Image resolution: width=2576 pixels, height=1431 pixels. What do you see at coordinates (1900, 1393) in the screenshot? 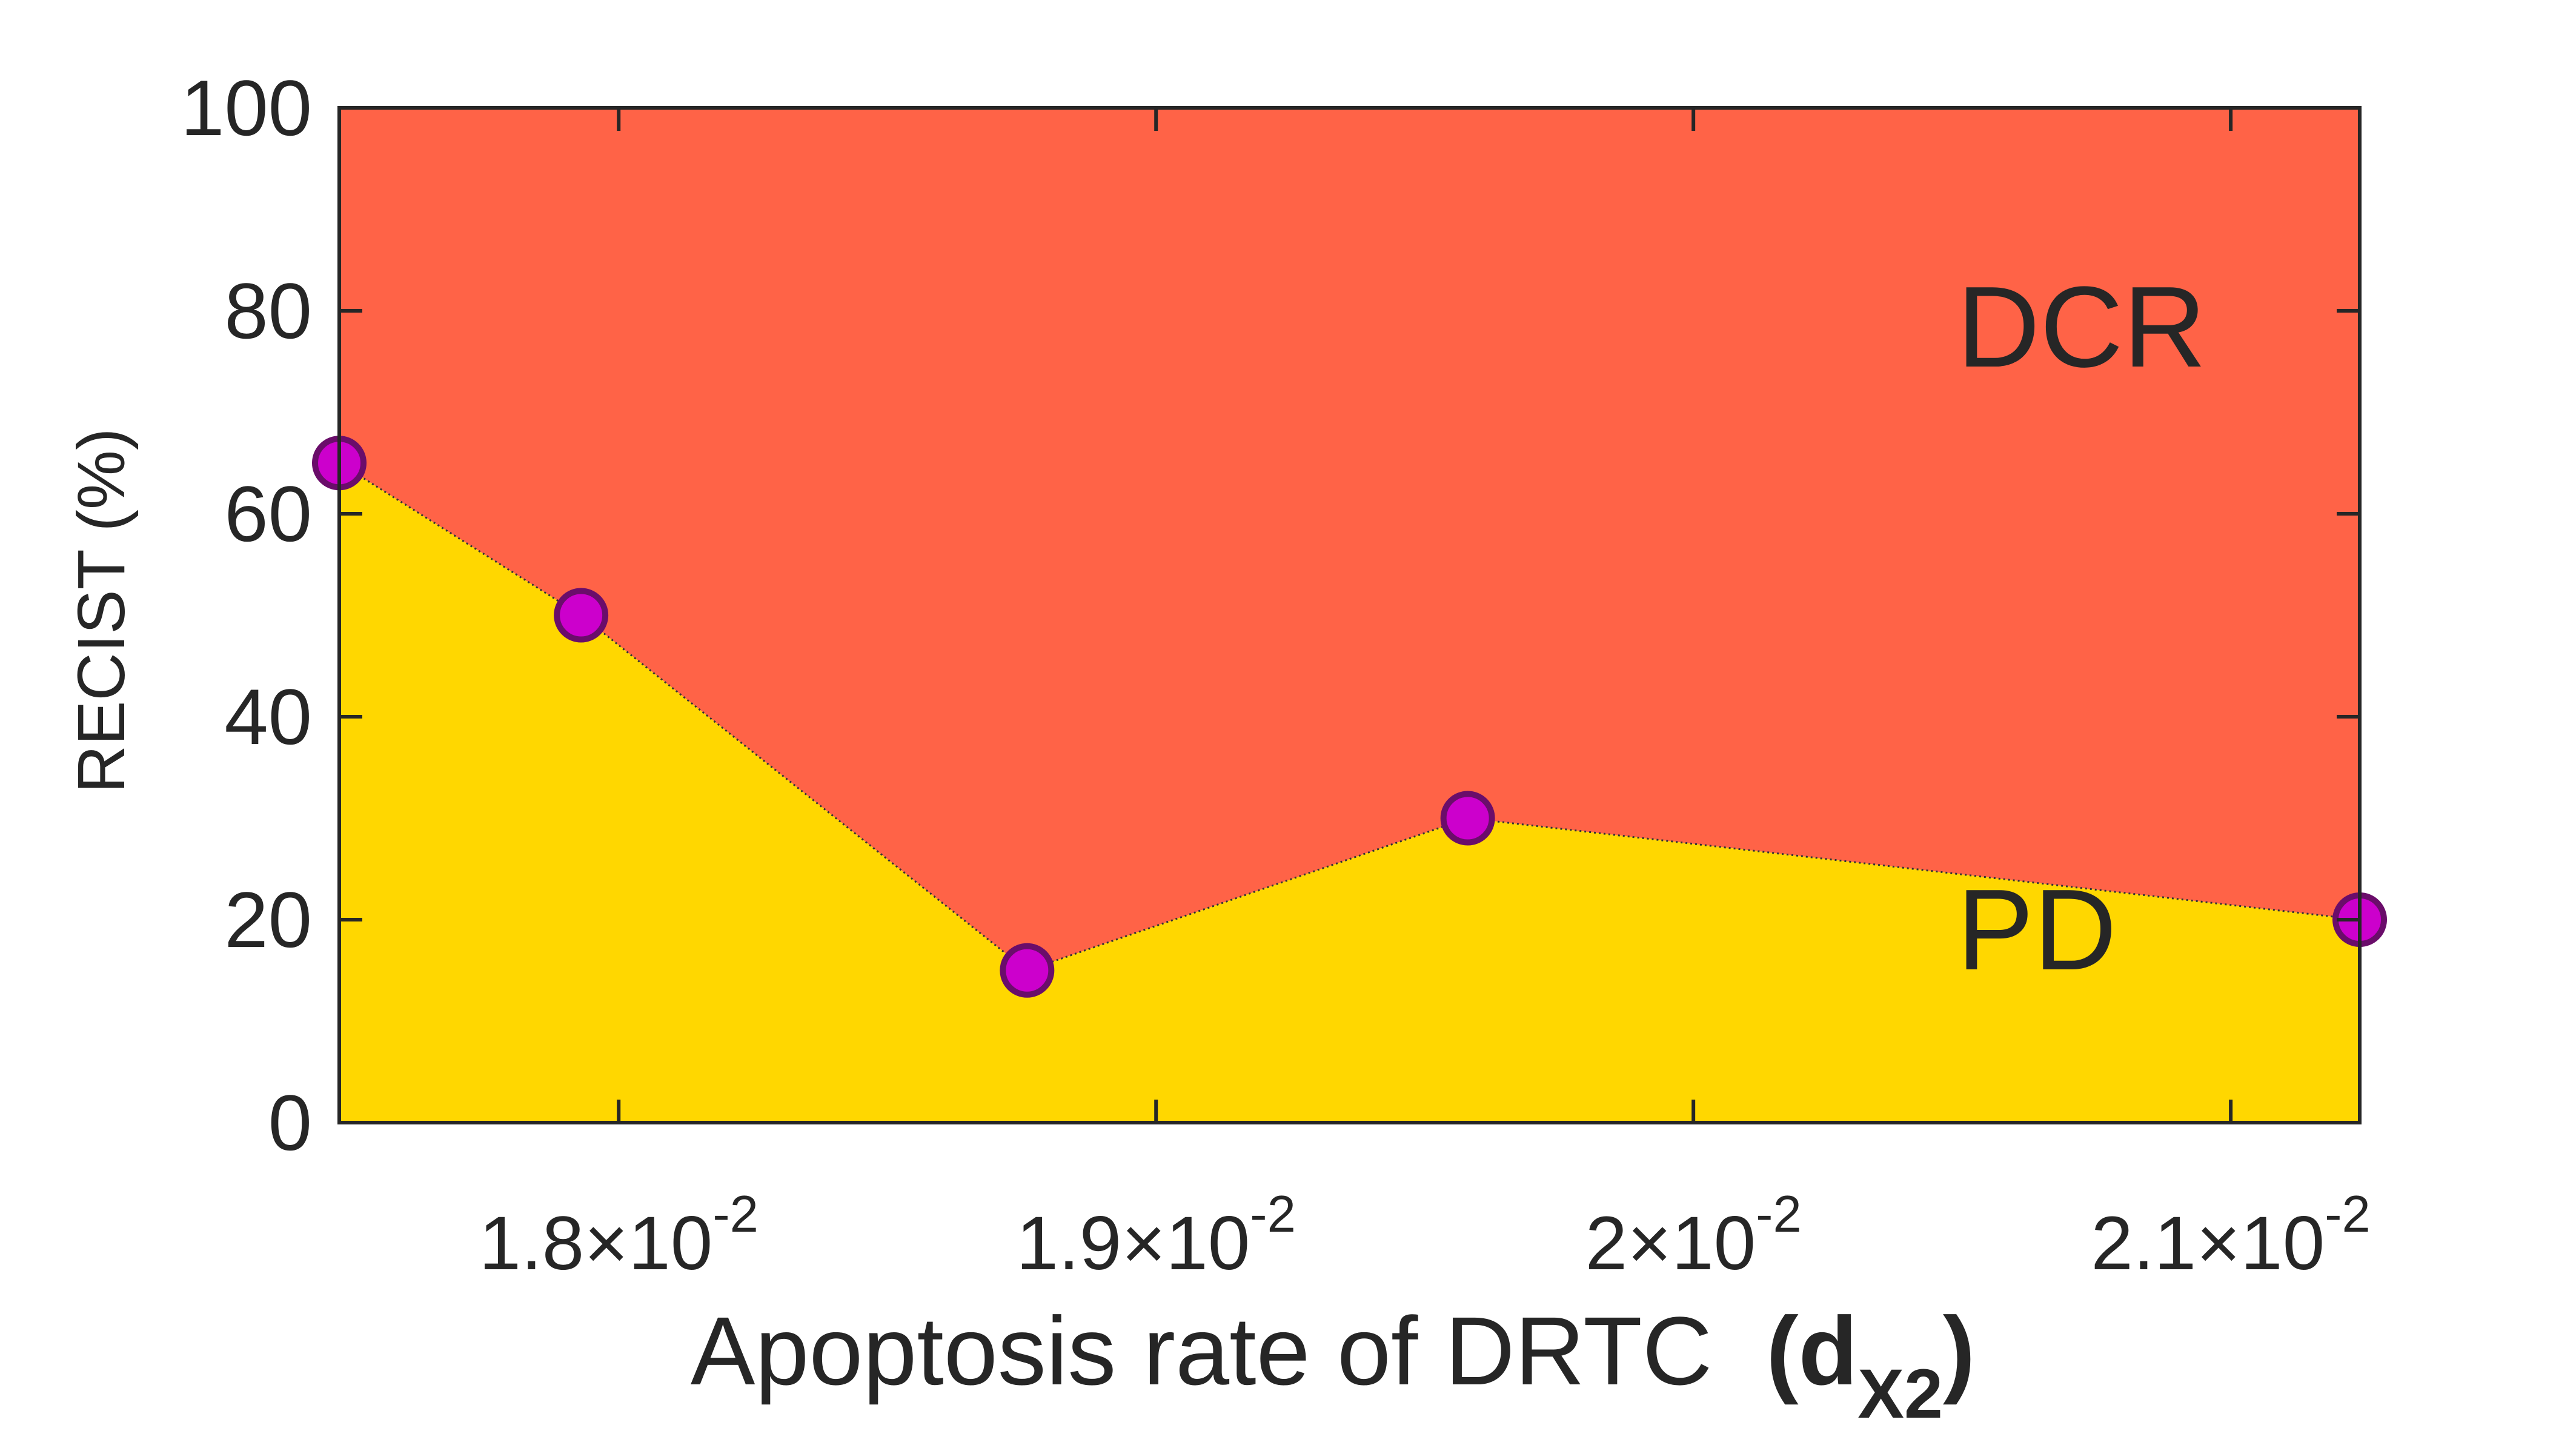
I see `x-axis-label-subscript: X2` at bounding box center [1900, 1393].